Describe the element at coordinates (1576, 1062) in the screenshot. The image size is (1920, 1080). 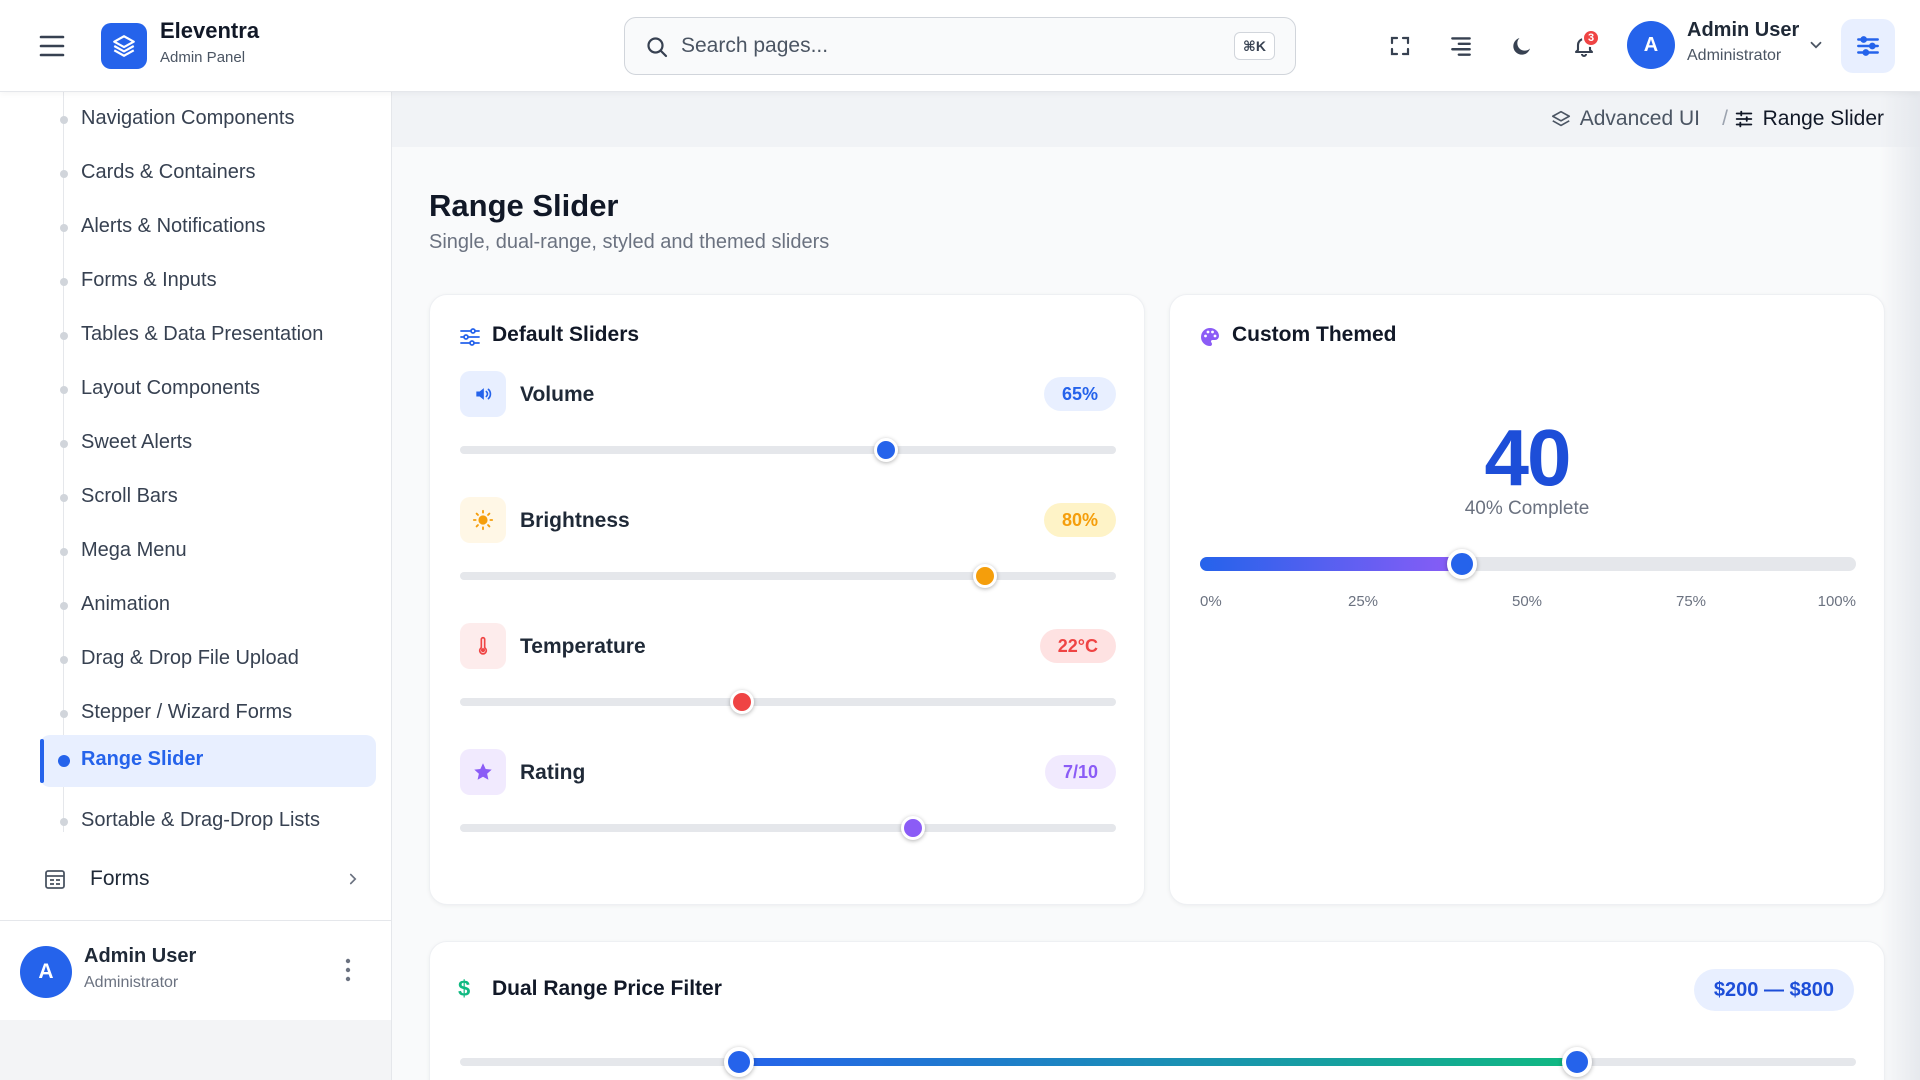
I see `price-max-thumb` at that location.